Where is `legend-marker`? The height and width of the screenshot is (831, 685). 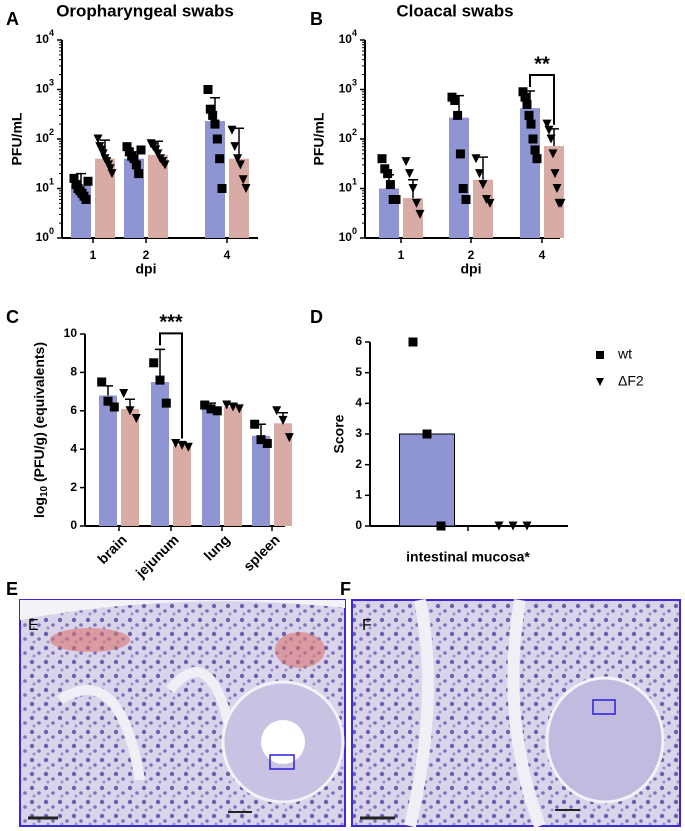
legend-marker is located at coordinates (600, 382).